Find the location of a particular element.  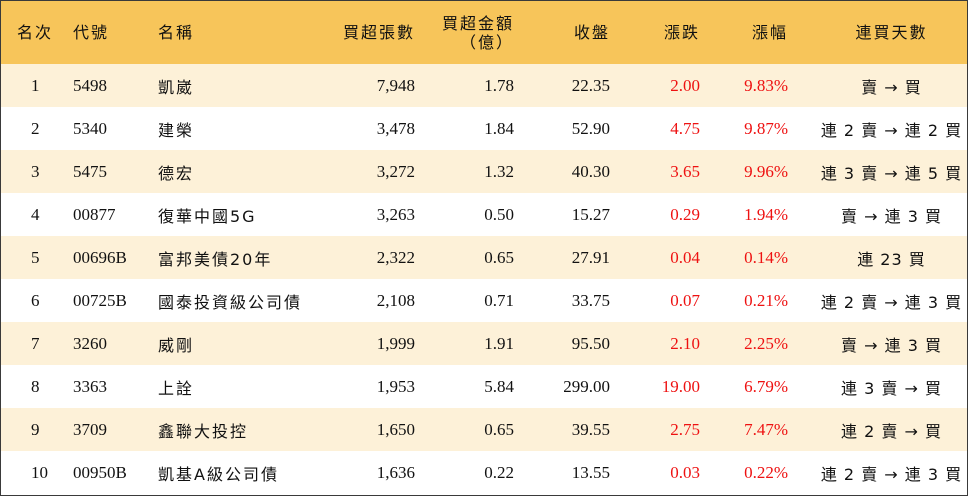

streak-cell: 連 2 賣 → 買 is located at coordinates (891, 431).